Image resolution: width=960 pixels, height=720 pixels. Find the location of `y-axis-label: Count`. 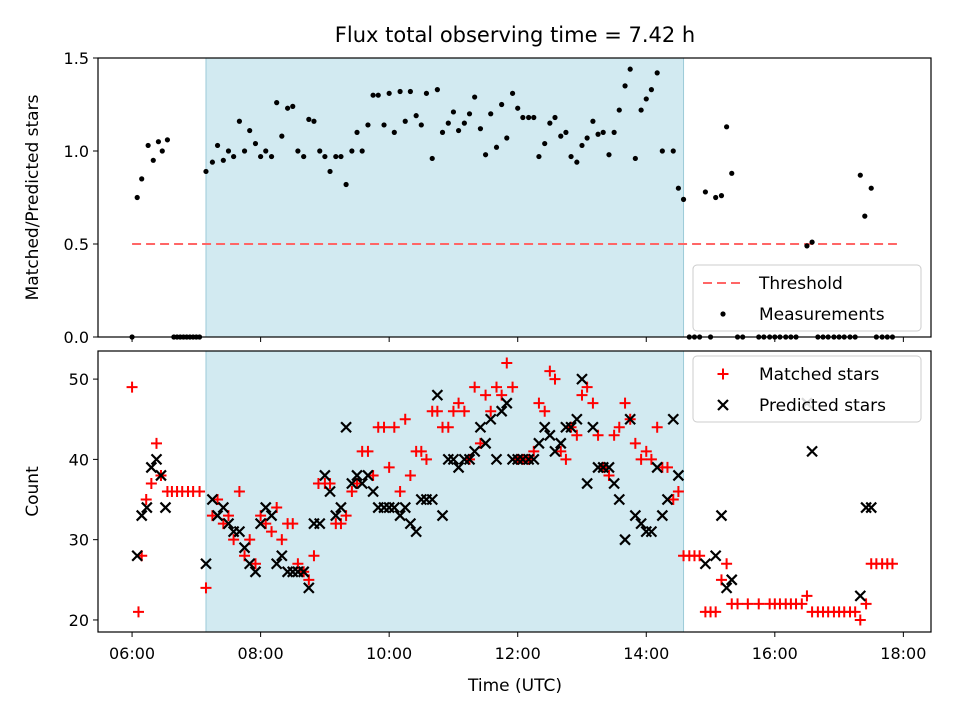

y-axis-label: Count is located at coordinates (33, 491).